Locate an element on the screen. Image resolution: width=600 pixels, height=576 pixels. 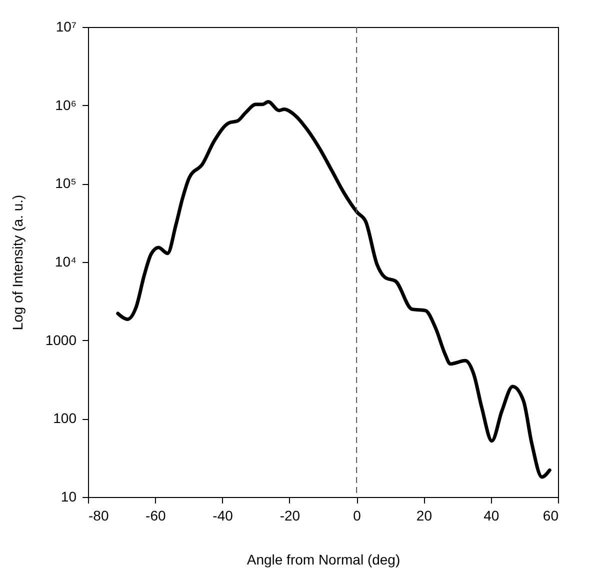
y-tick-label: 10⁵ is located at coordinates (65, 183).